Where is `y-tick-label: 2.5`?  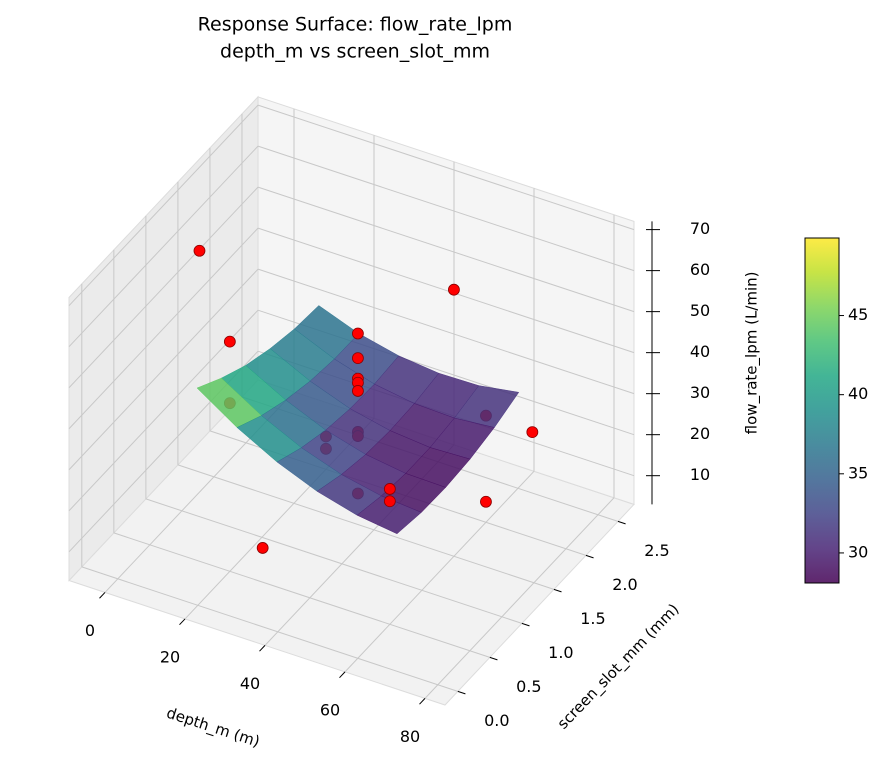
y-tick-label: 2.5 is located at coordinates (656, 550).